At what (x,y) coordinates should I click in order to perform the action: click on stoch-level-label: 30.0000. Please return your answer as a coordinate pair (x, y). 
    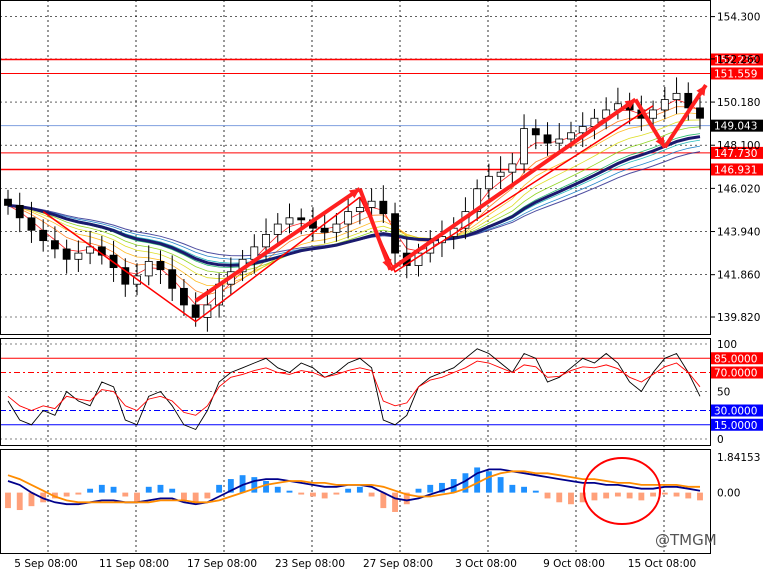
    Looking at the image, I should click on (735, 412).